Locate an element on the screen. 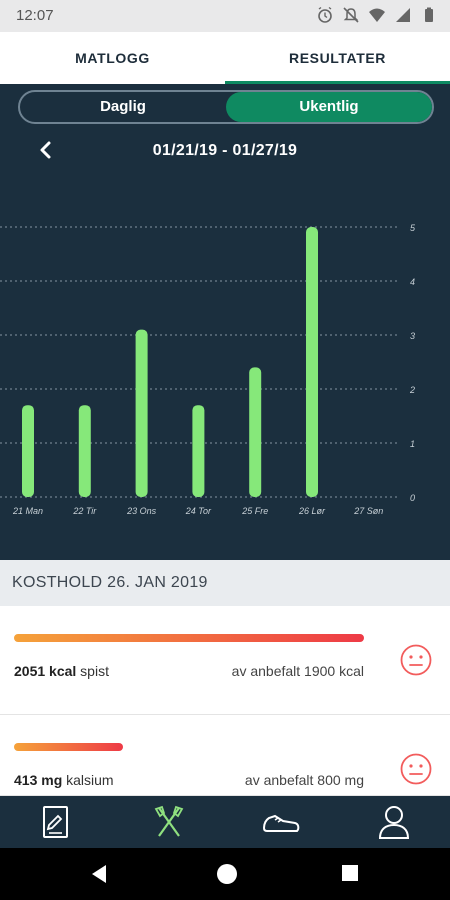 This screenshot has height=900, width=450. x-tick-label: 25 Fre is located at coordinates (254, 510).